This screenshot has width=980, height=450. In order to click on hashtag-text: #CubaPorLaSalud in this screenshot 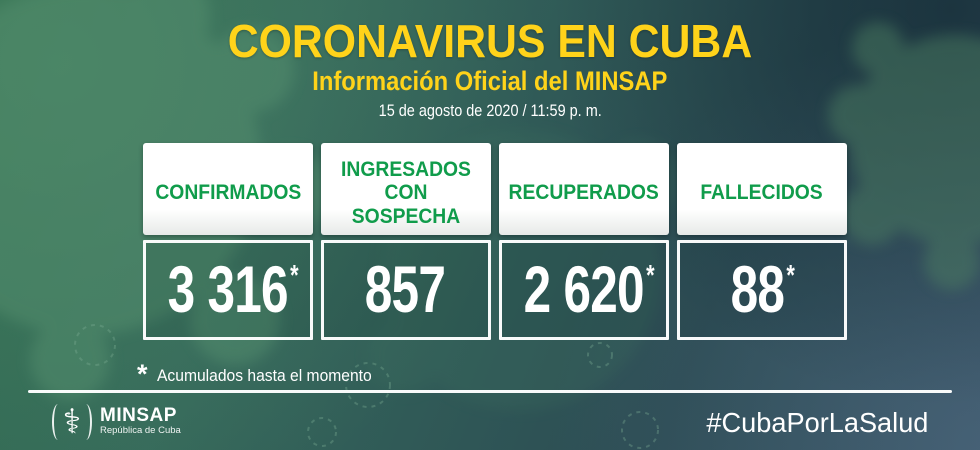, I will do `click(817, 422)`.